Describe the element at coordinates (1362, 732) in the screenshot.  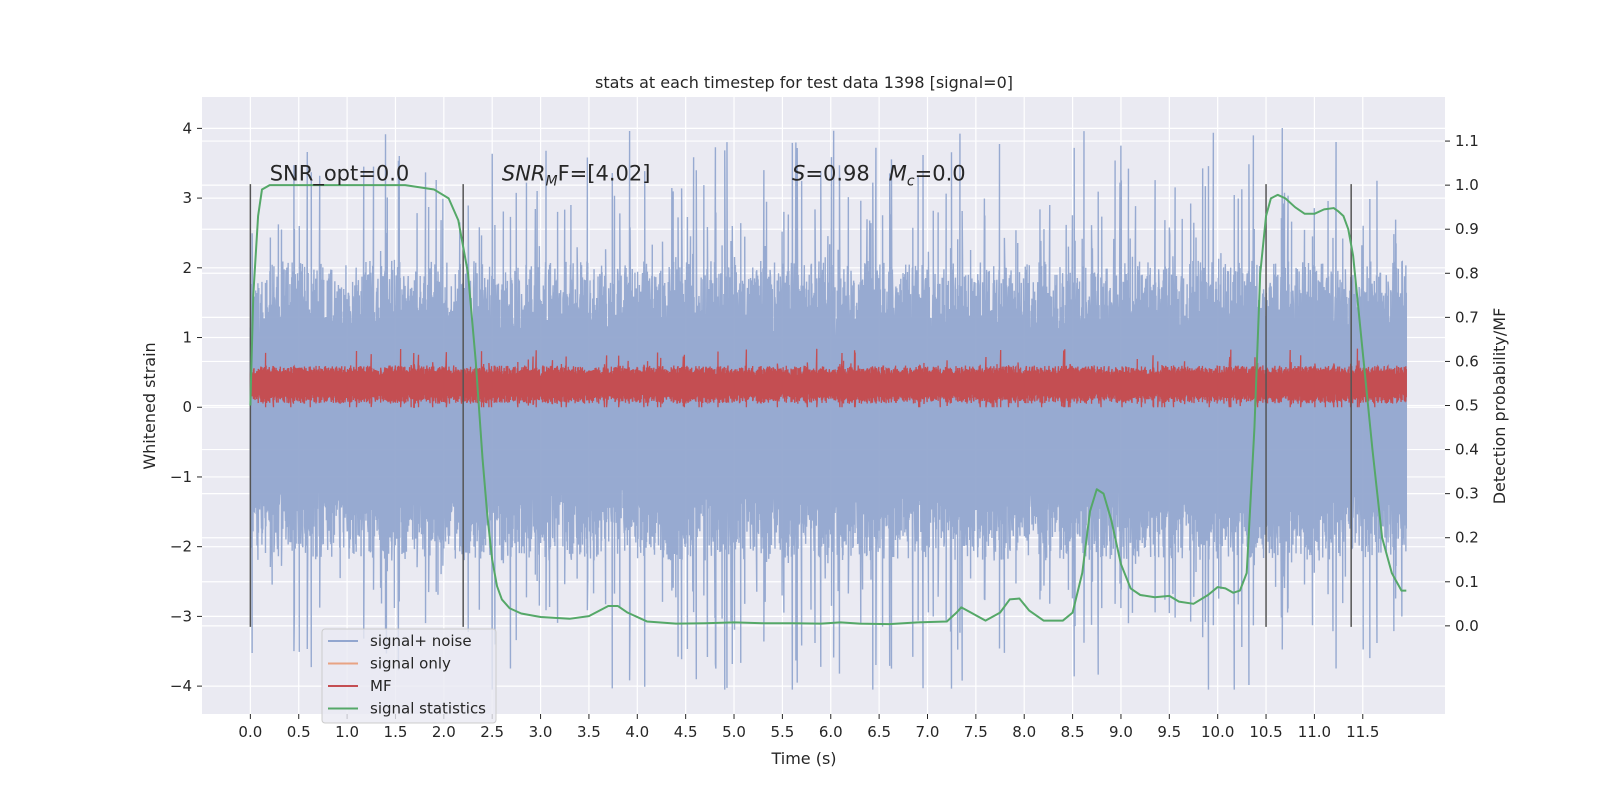
I see `x-tick-label: 11.5` at that location.